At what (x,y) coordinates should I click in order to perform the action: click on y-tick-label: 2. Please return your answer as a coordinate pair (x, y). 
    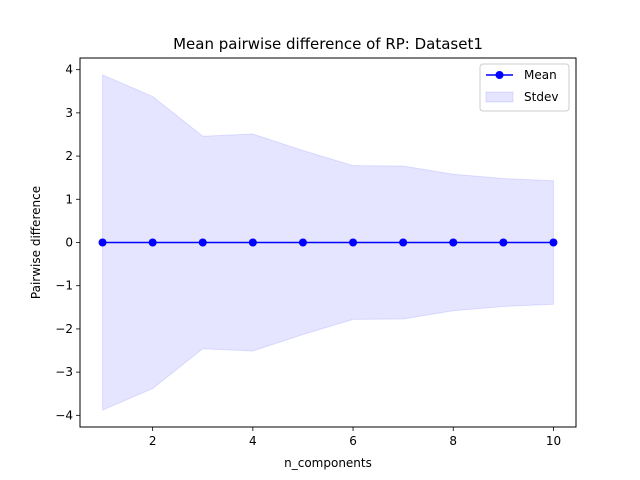
    Looking at the image, I should click on (69, 156).